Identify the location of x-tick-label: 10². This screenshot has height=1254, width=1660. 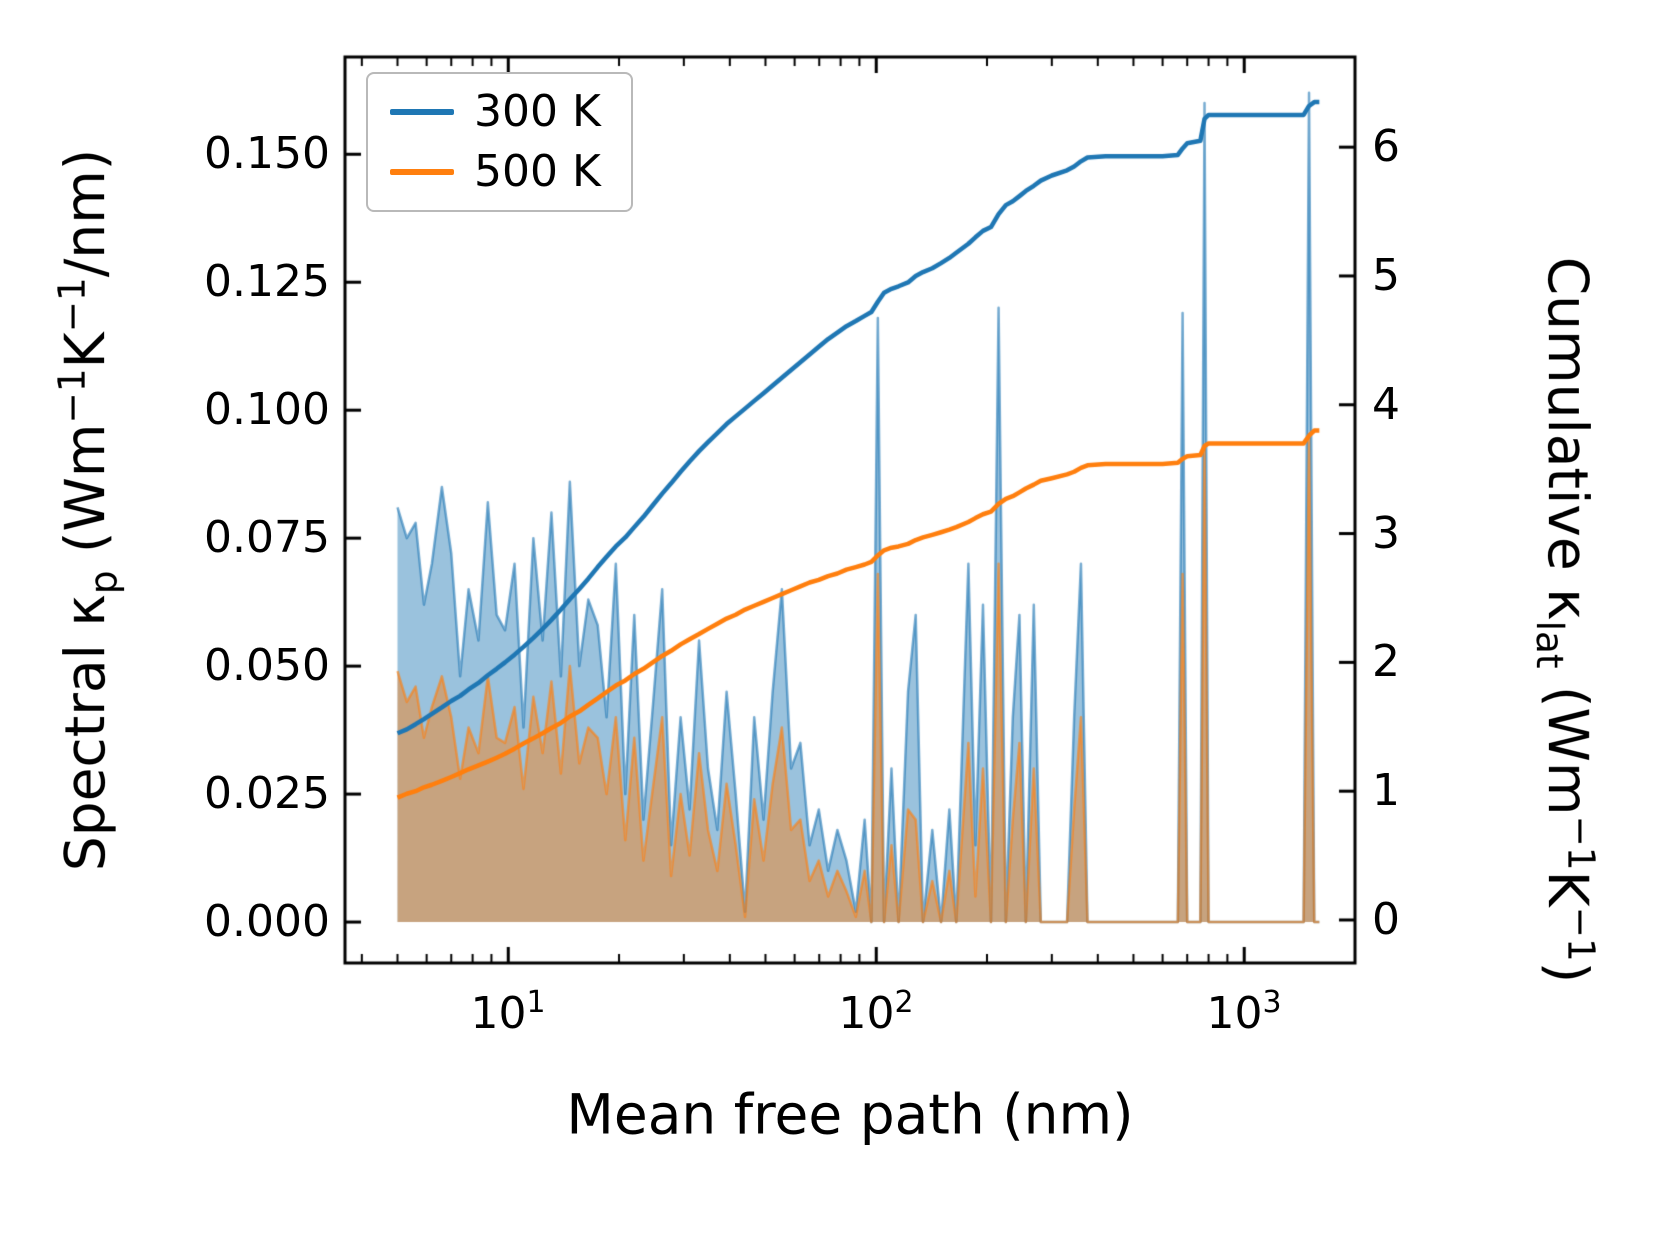
(876, 1012).